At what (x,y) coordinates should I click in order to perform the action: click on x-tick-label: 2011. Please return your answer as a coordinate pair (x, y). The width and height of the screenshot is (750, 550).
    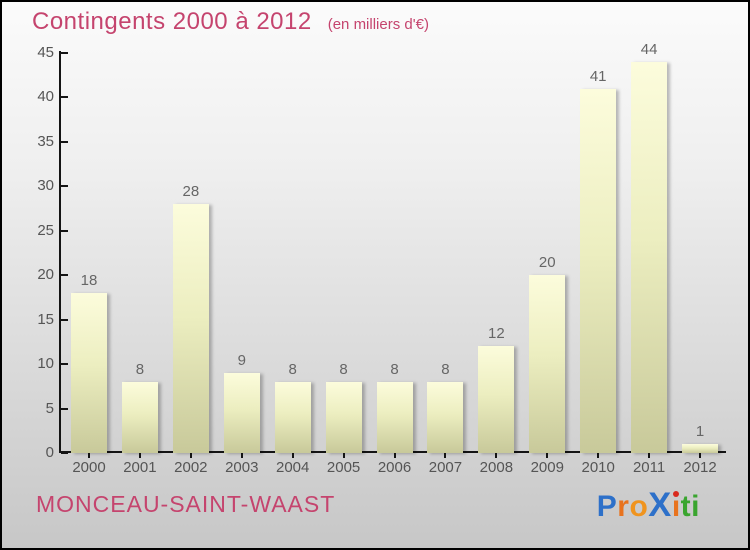
    Looking at the image, I should click on (649, 467).